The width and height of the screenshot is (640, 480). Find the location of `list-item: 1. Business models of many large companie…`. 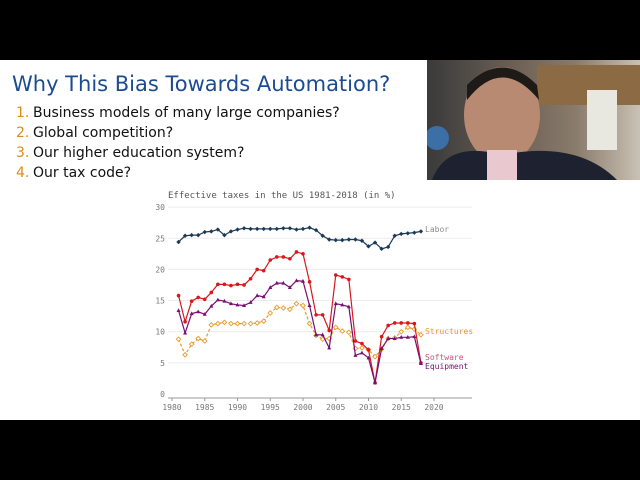

list-item: 1. Business models of many large companie… is located at coordinates (178, 113).